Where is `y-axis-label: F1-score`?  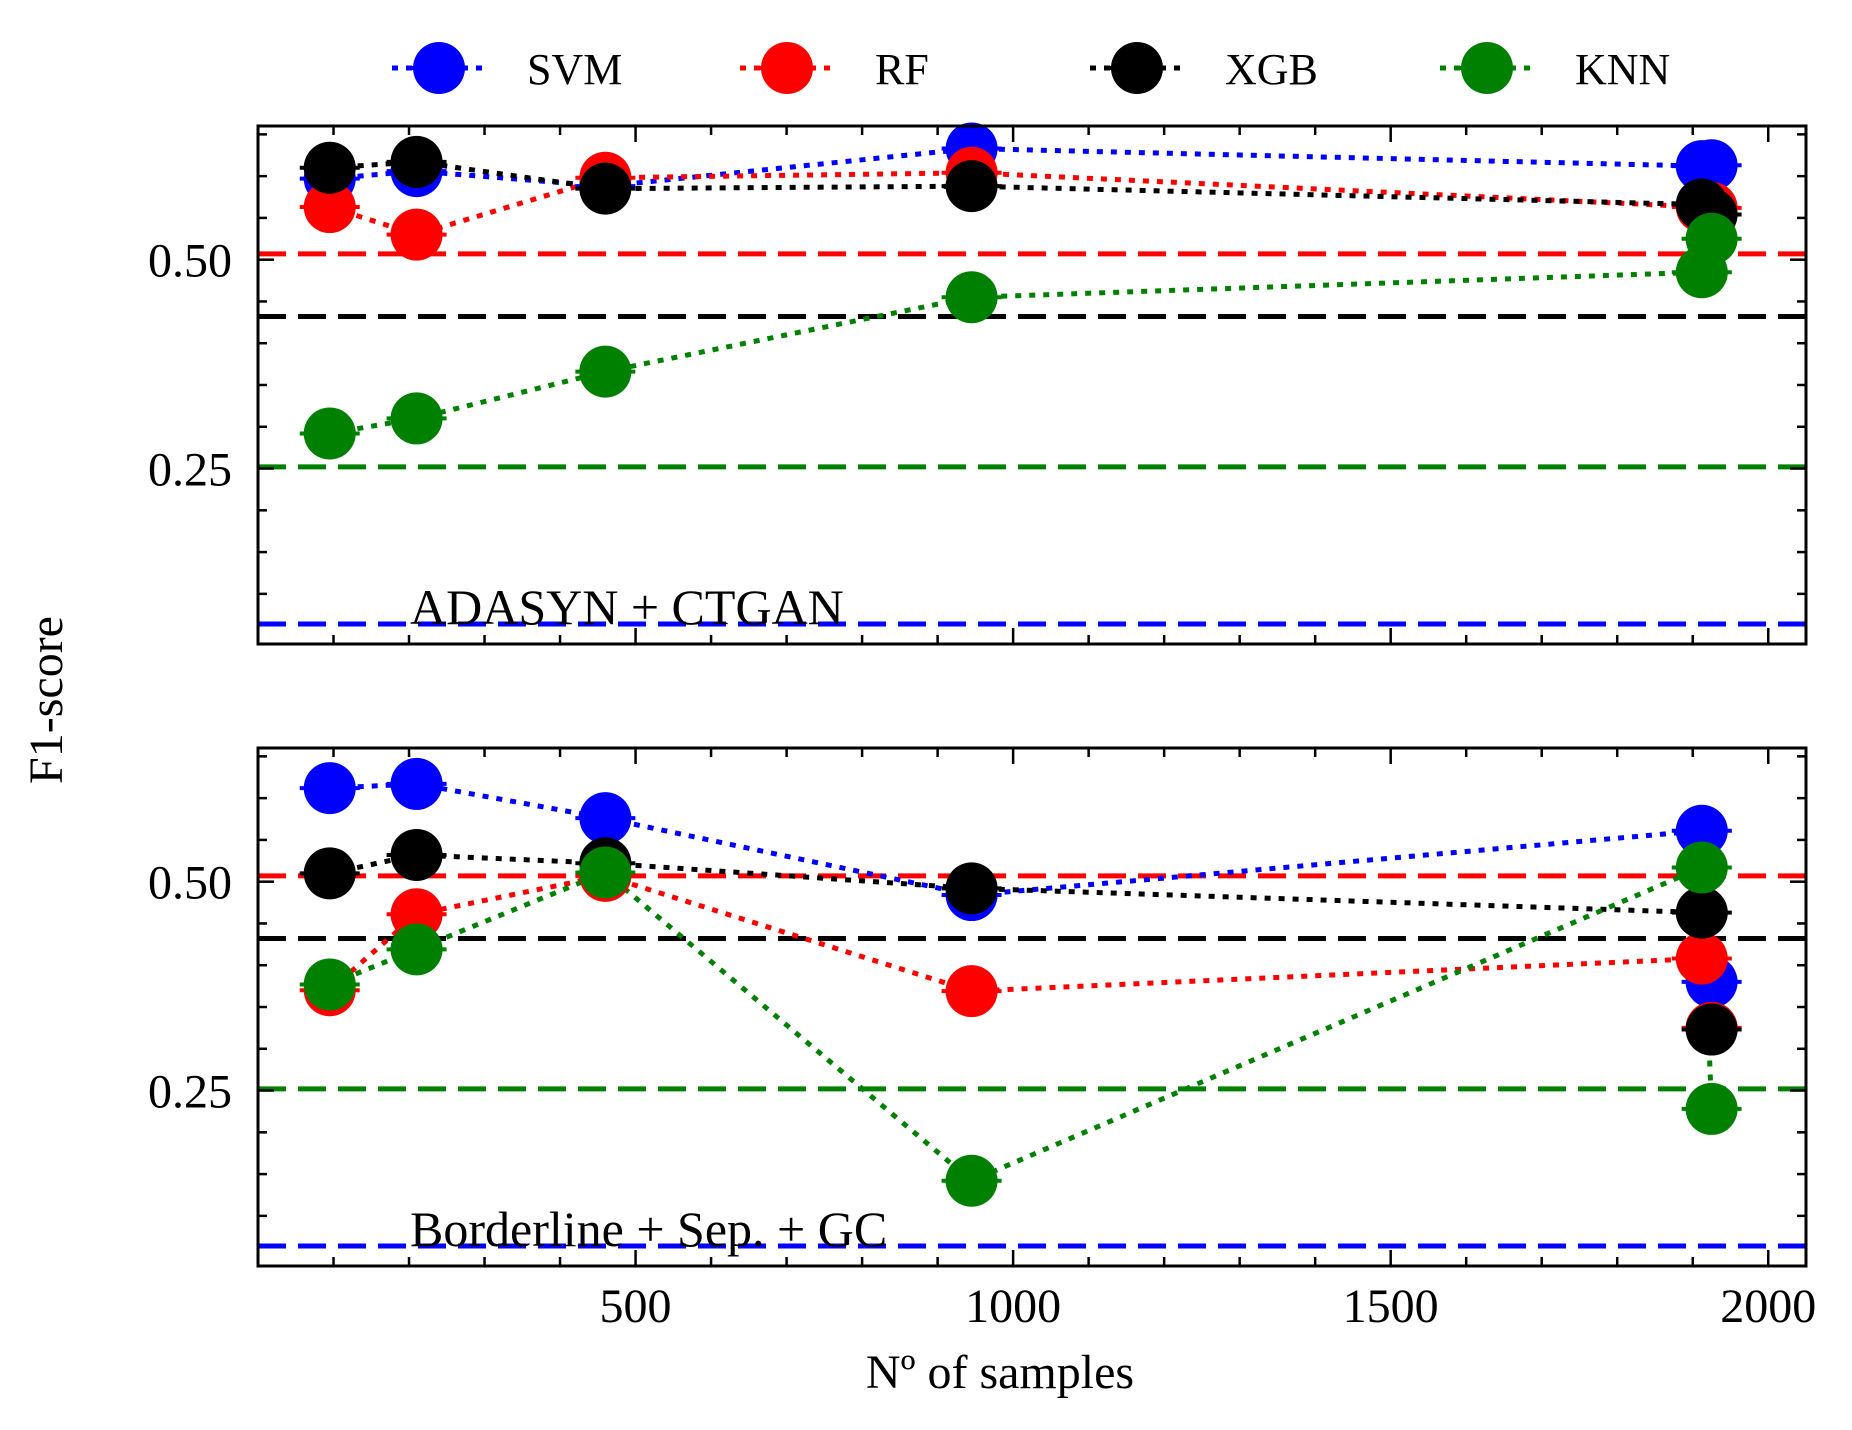
y-axis-label: F1-score is located at coordinates (46, 700).